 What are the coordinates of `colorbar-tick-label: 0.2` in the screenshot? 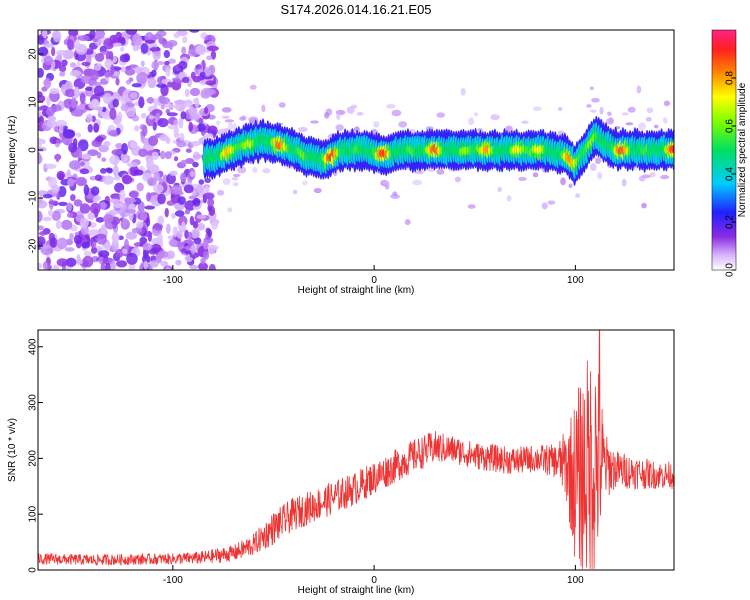 It's located at (730, 222).